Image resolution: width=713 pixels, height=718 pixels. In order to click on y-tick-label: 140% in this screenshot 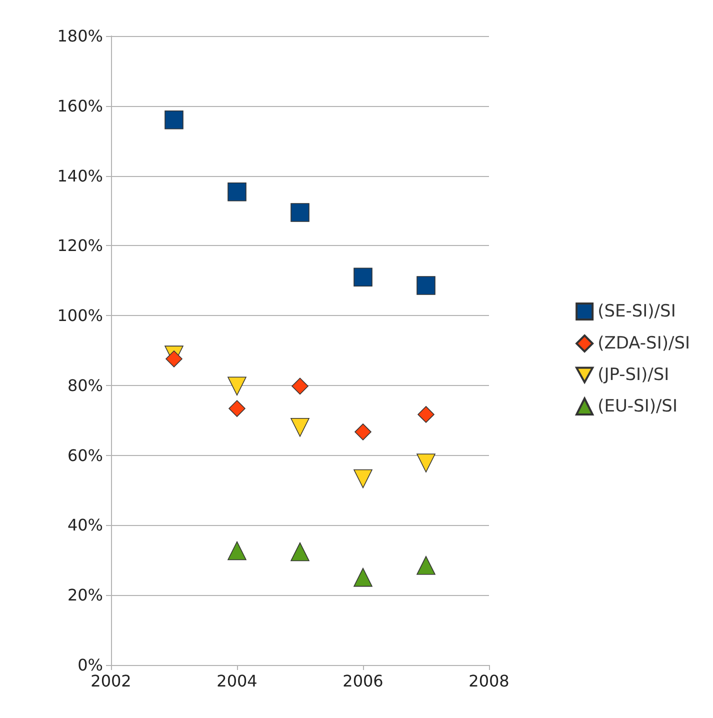, I will do `click(80, 176)`.